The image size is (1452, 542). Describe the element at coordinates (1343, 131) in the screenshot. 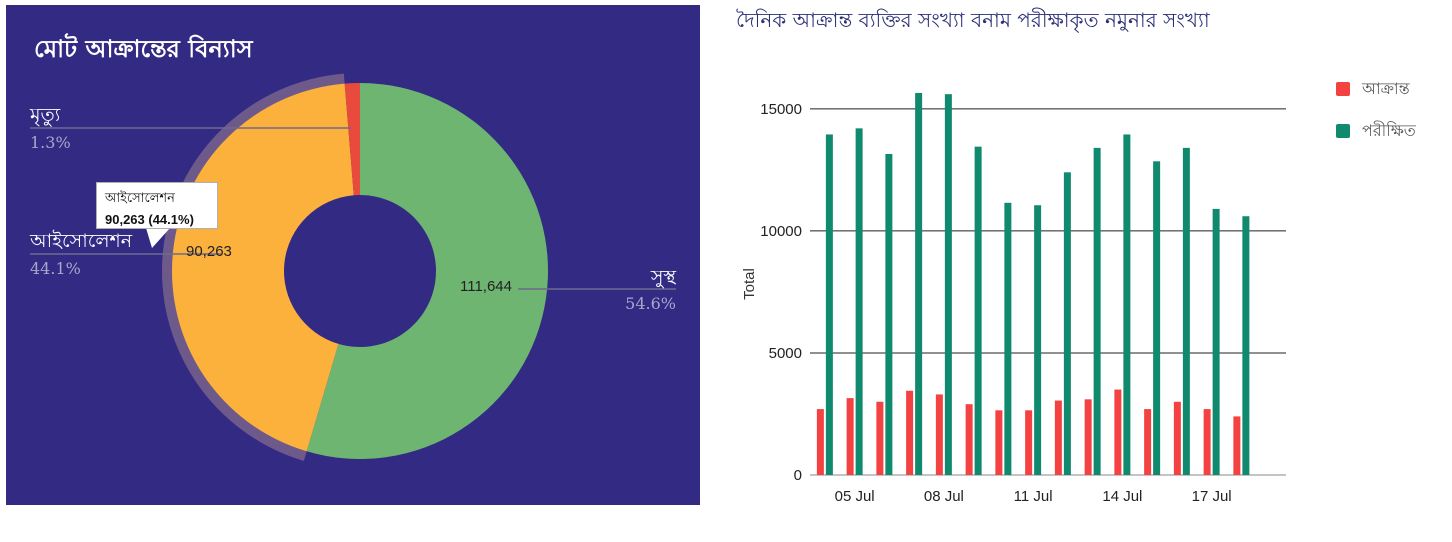

I see `legend-swatch-tested` at that location.